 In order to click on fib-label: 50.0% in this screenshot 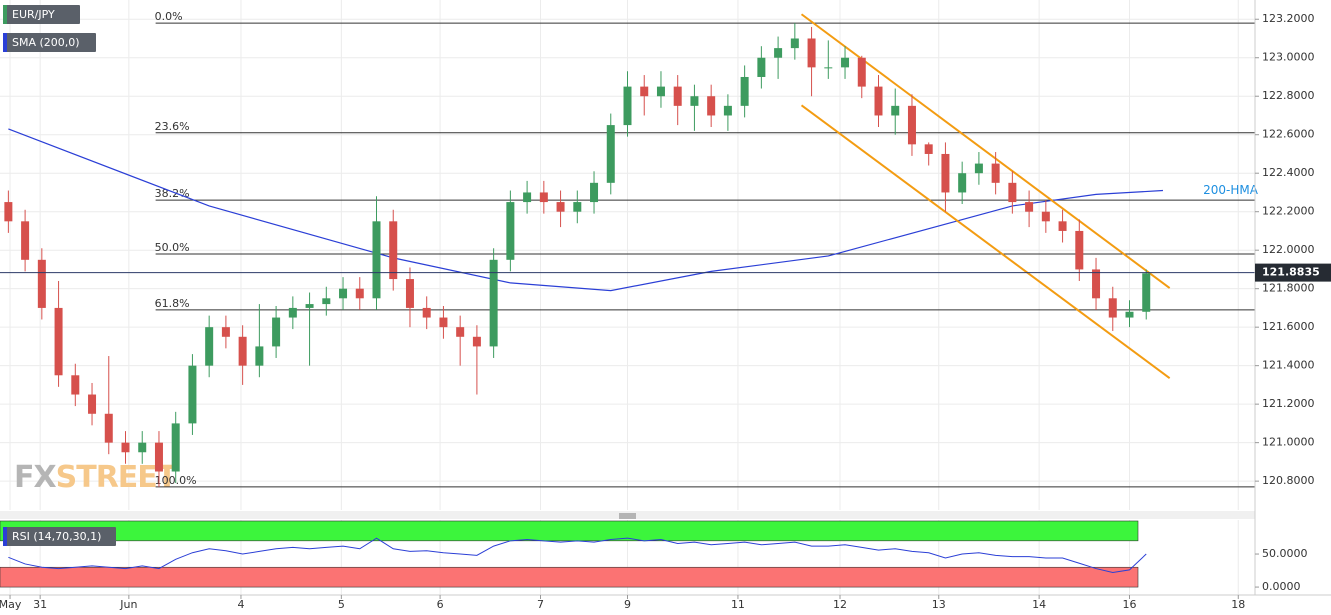, I will do `click(172, 247)`.